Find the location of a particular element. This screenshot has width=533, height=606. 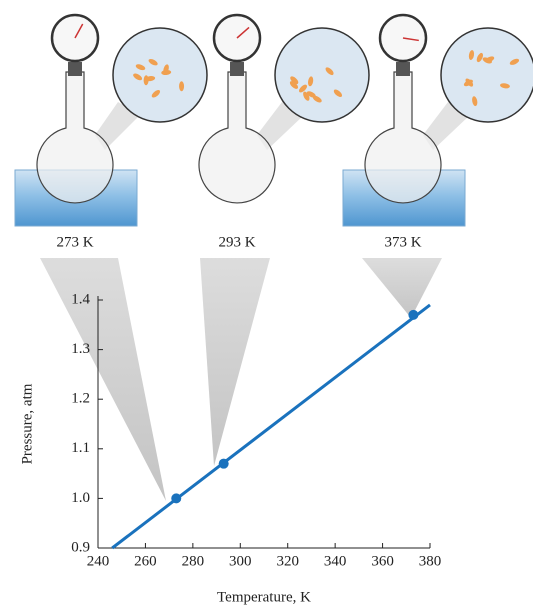

x-tick-label: 340 is located at coordinates (335, 561).